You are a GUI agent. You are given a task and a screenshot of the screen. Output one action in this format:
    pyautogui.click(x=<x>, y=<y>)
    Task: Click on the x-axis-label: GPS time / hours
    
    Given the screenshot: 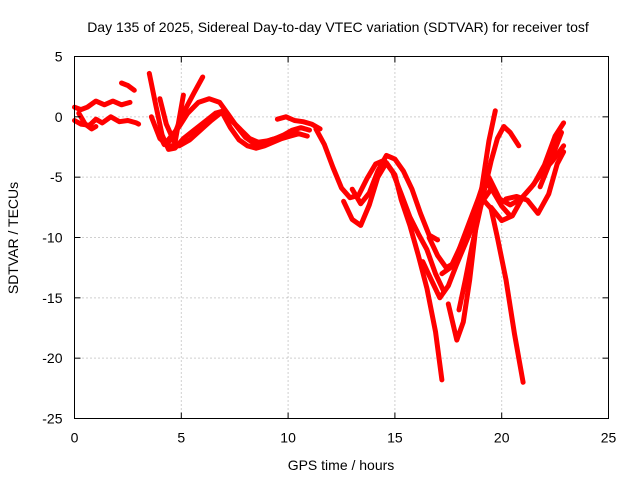 What is the action you would take?
    pyautogui.click(x=341, y=465)
    